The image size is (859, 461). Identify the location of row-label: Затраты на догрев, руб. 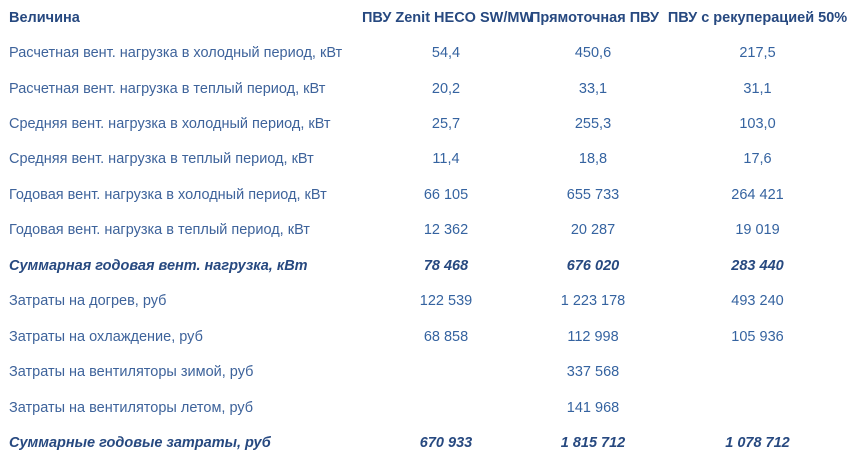
(88, 301).